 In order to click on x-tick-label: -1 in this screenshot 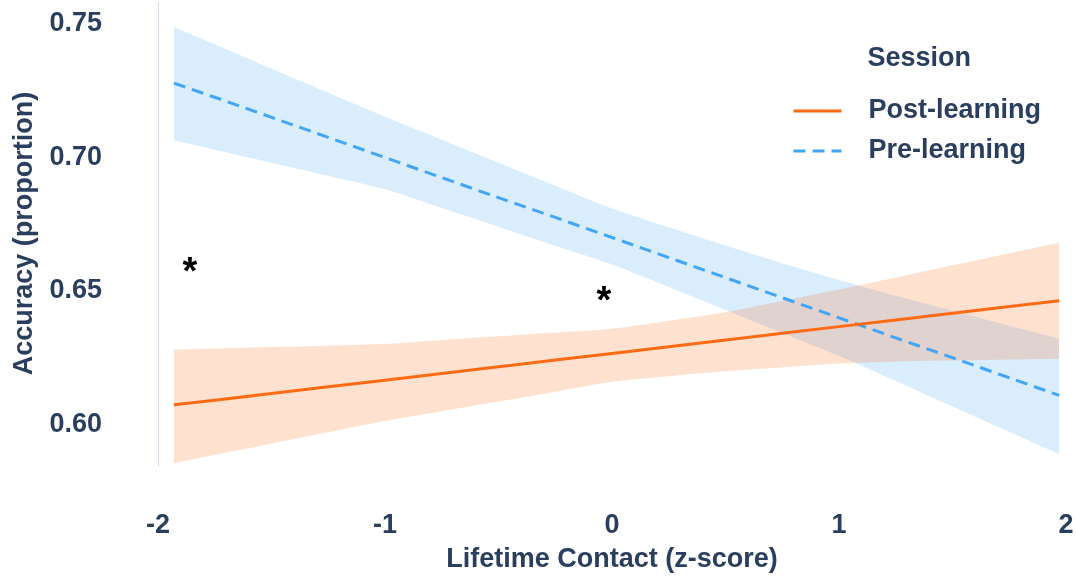, I will do `click(385, 523)`.